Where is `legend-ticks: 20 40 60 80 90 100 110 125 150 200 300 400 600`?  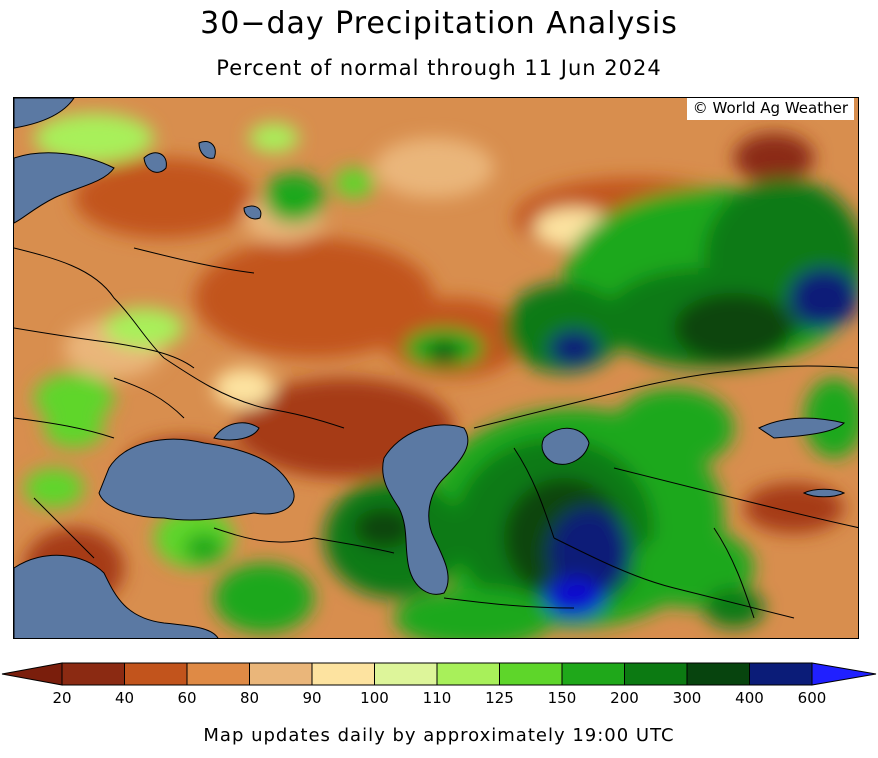 legend-ticks: 20 40 60 80 90 100 110 125 150 200 300 400 600 is located at coordinates (439, 698).